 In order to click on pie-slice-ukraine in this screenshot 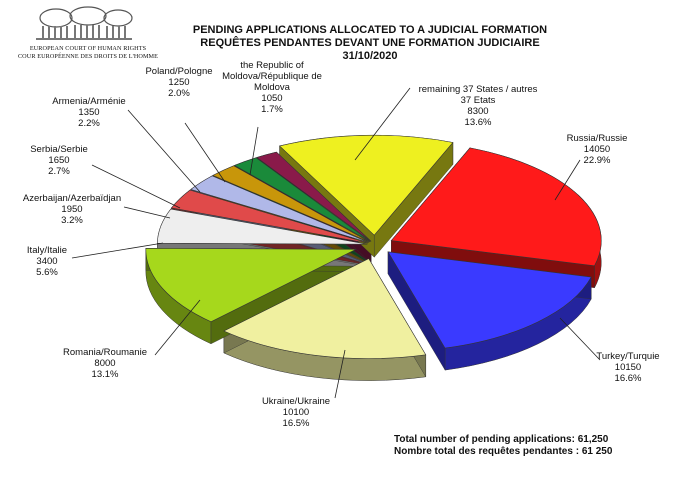, I will do `click(325, 308)`.